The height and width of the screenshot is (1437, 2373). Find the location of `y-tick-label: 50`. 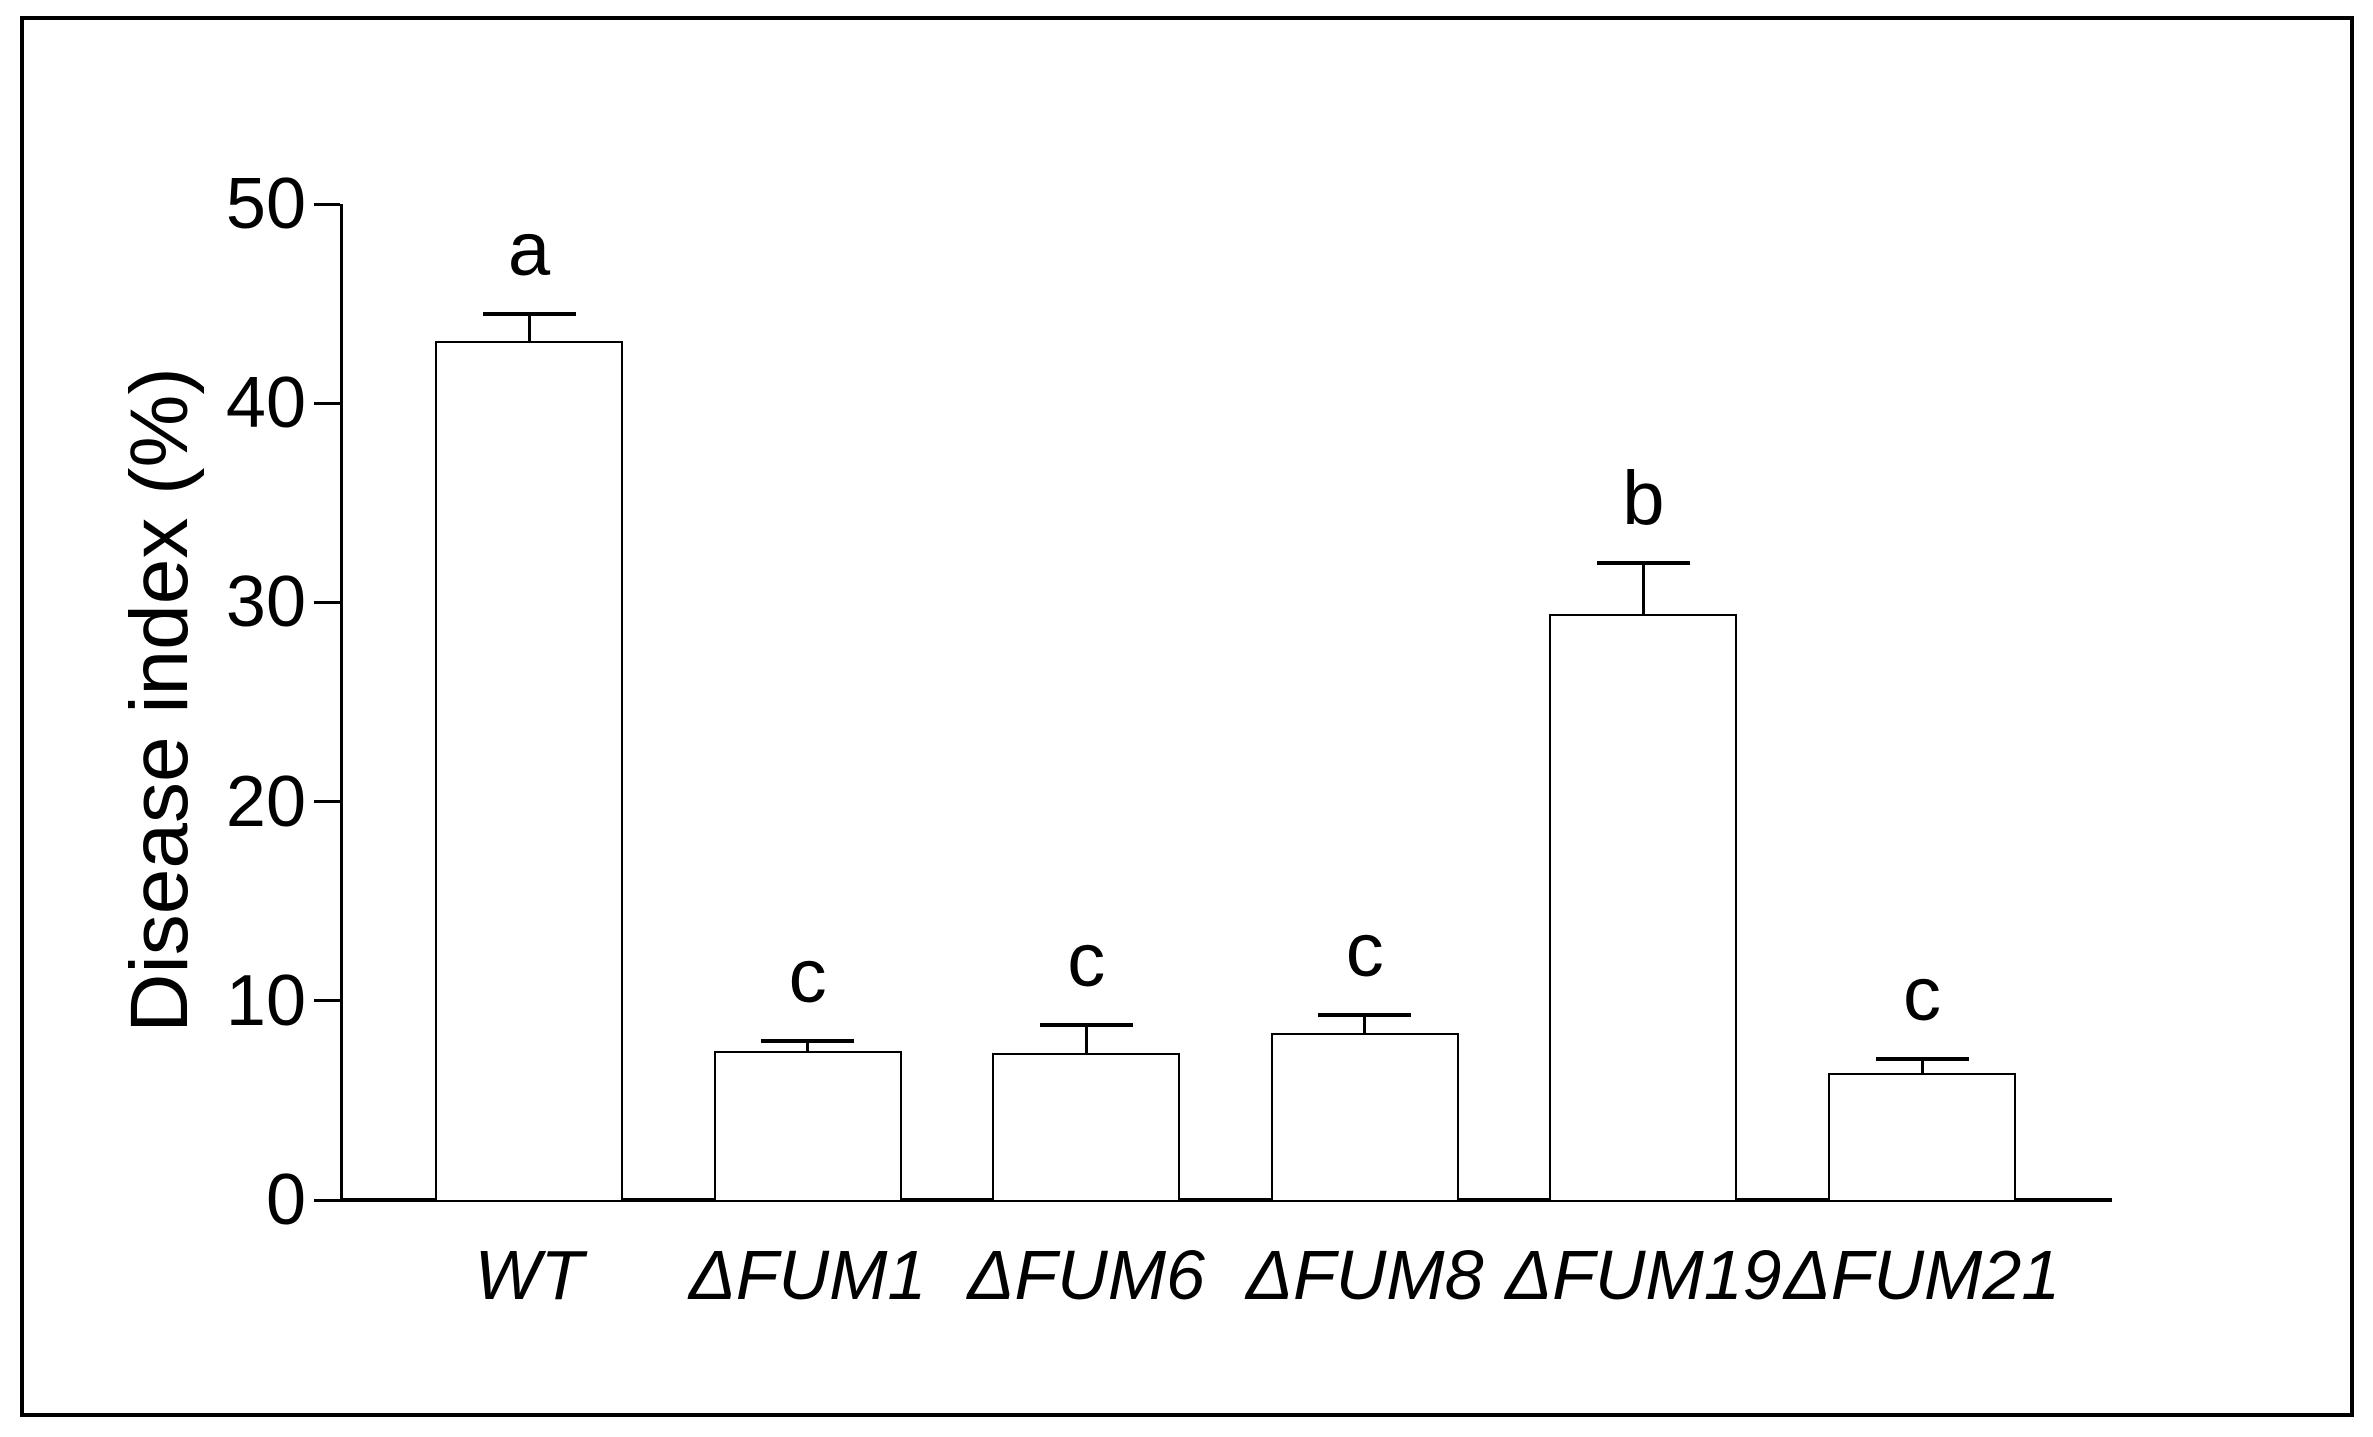

y-tick-label: 50 is located at coordinates (265, 204).